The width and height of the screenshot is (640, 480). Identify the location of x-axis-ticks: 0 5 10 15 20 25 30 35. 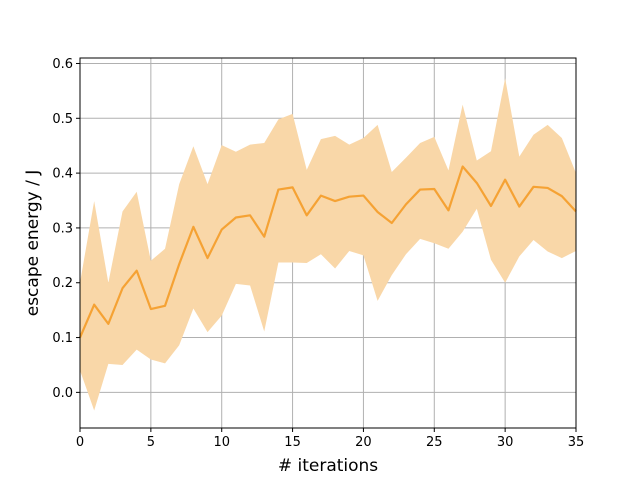
(330, 439).